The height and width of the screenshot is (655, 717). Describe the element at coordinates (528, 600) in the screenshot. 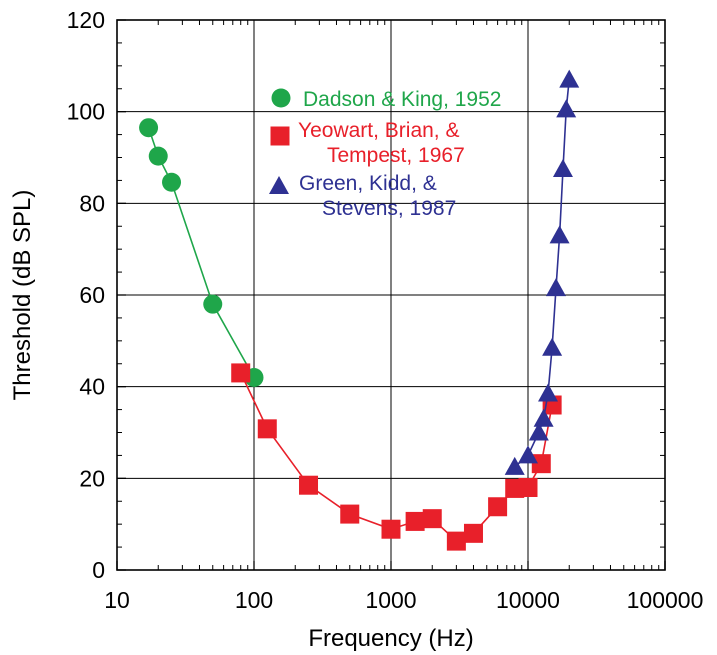

I see `x-tick-label: 10000` at that location.